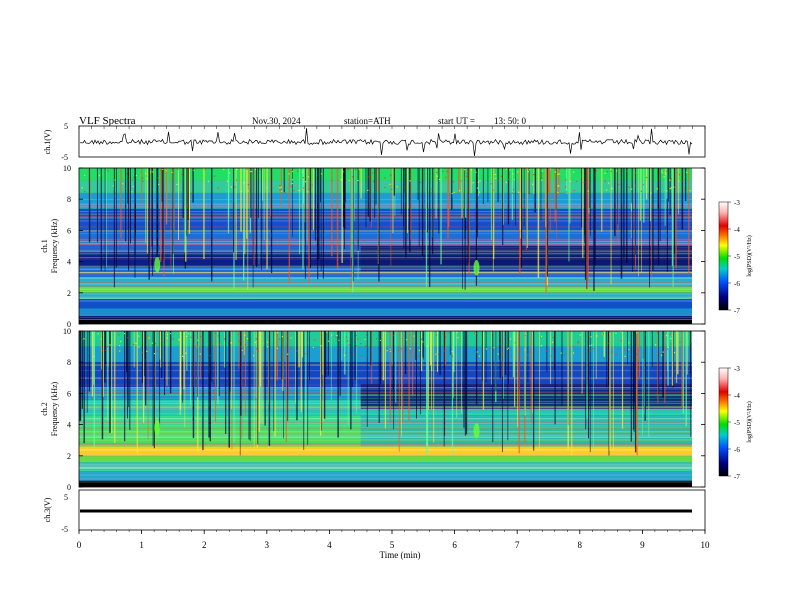 This screenshot has width=792, height=612. I want to click on ch1-colorbar: -3 -4 -5 -6 -7 log(PSD)(V²/Hz), so click(735, 257).